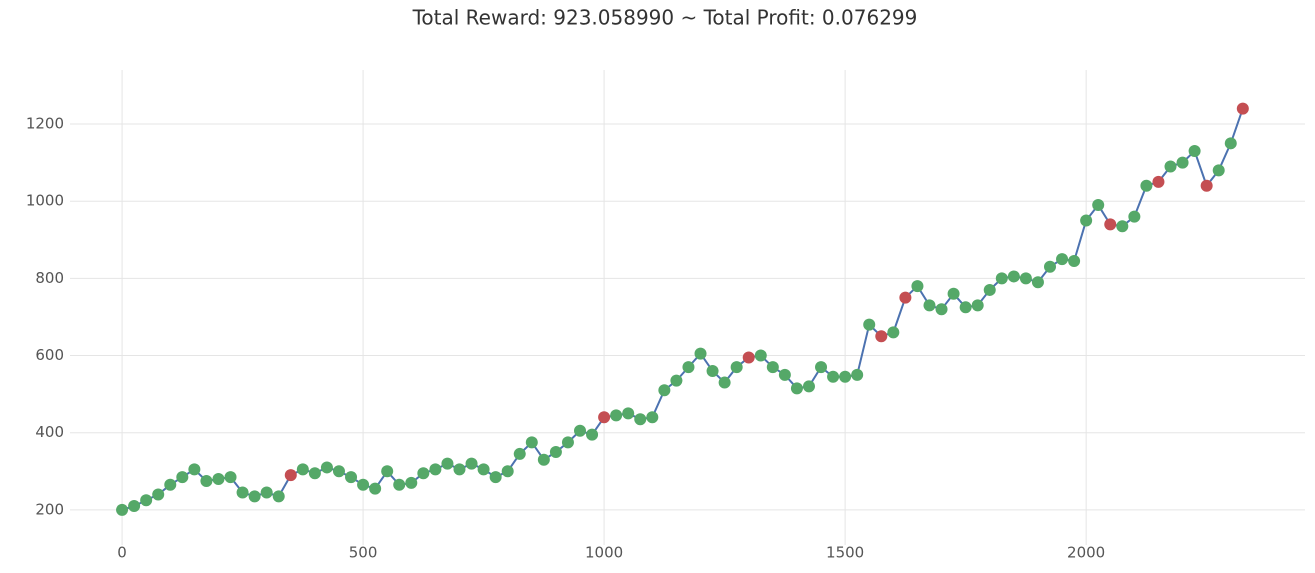 Image resolution: width=1315 pixels, height=573 pixels. Describe the element at coordinates (604, 553) in the screenshot. I see `x-tick-label: 1000` at that location.